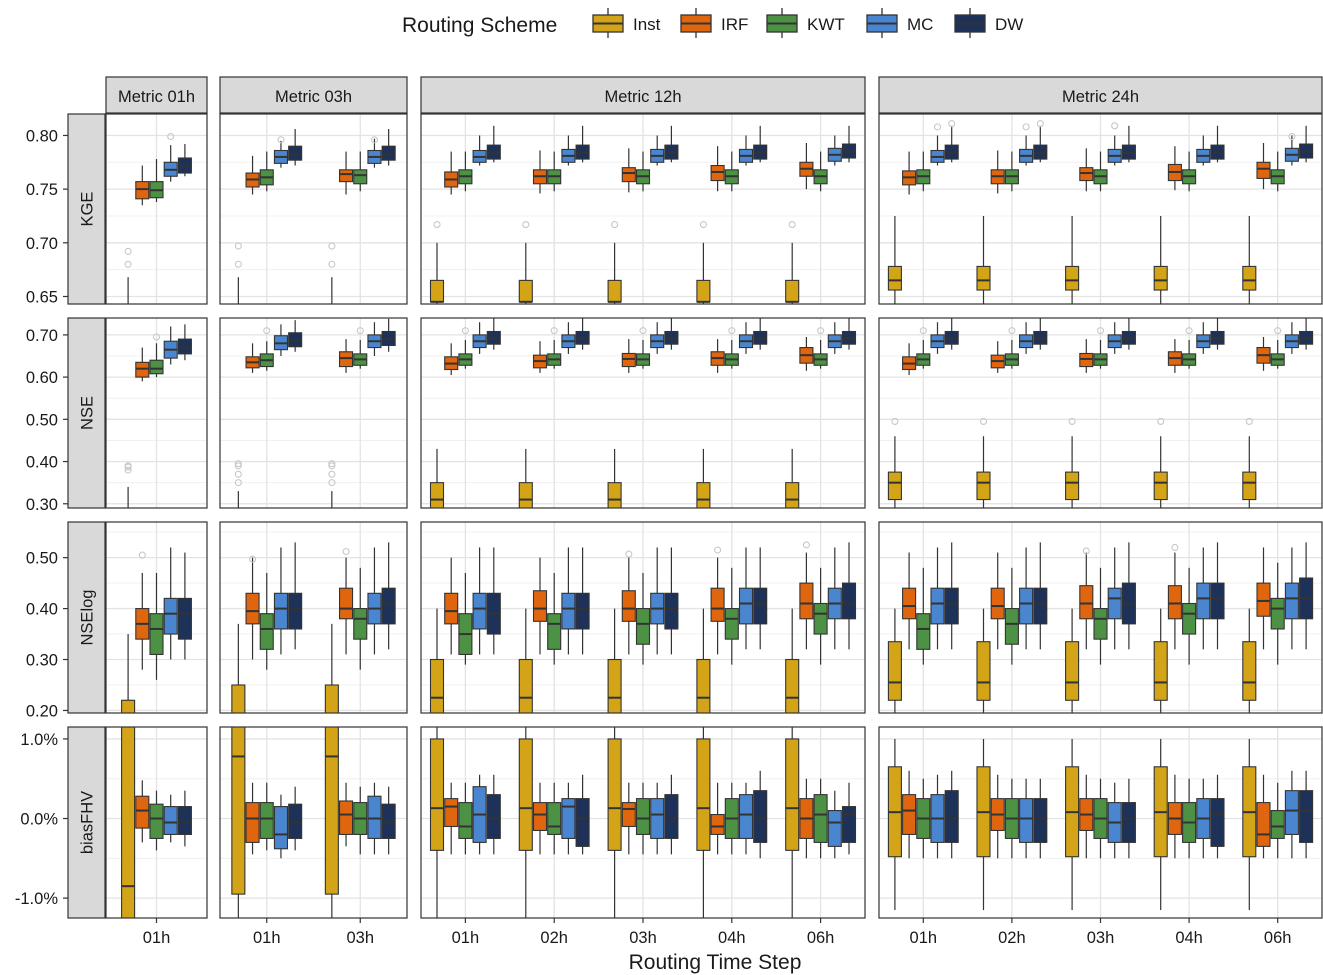  What do you see at coordinates (920, 24) in the screenshot?
I see `legend-label: MC` at bounding box center [920, 24].